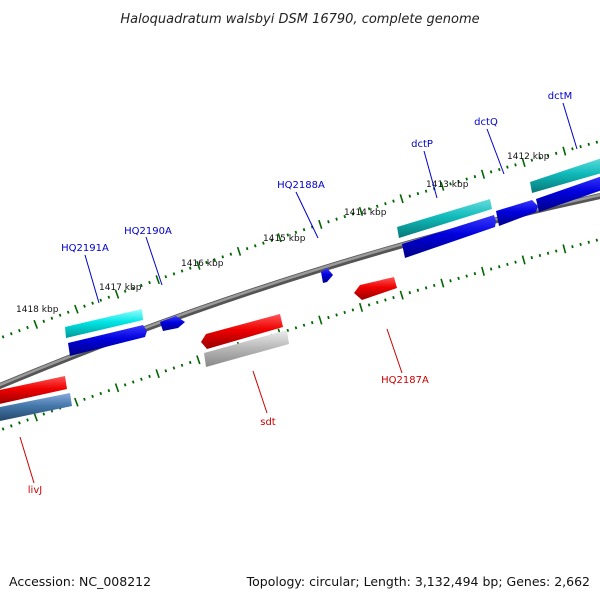 The image size is (600, 604). I want to click on gene-hq2188a, so click(327, 275).